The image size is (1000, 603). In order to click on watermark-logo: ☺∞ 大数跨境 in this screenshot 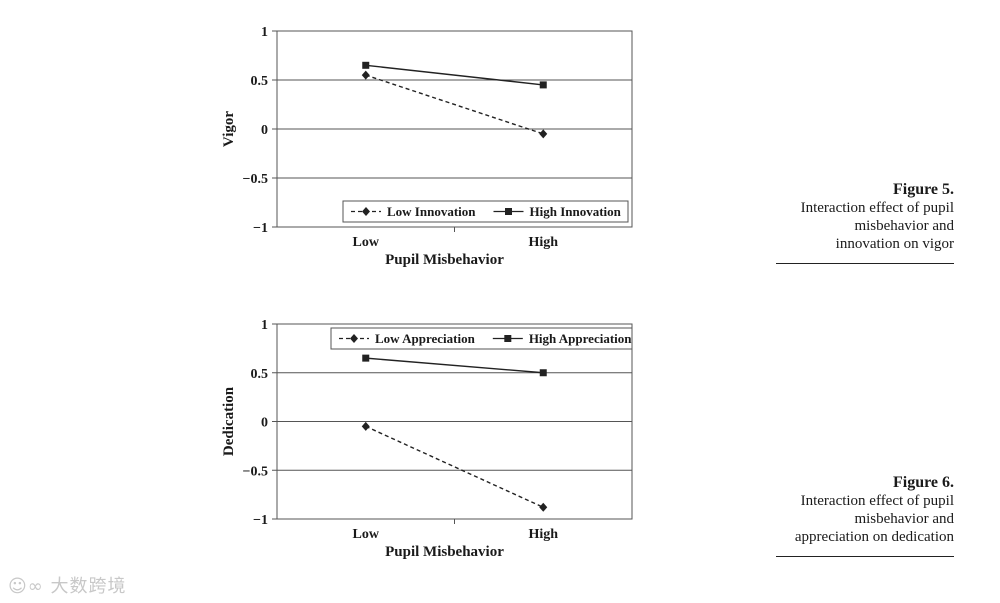, I will do `click(67, 585)`.